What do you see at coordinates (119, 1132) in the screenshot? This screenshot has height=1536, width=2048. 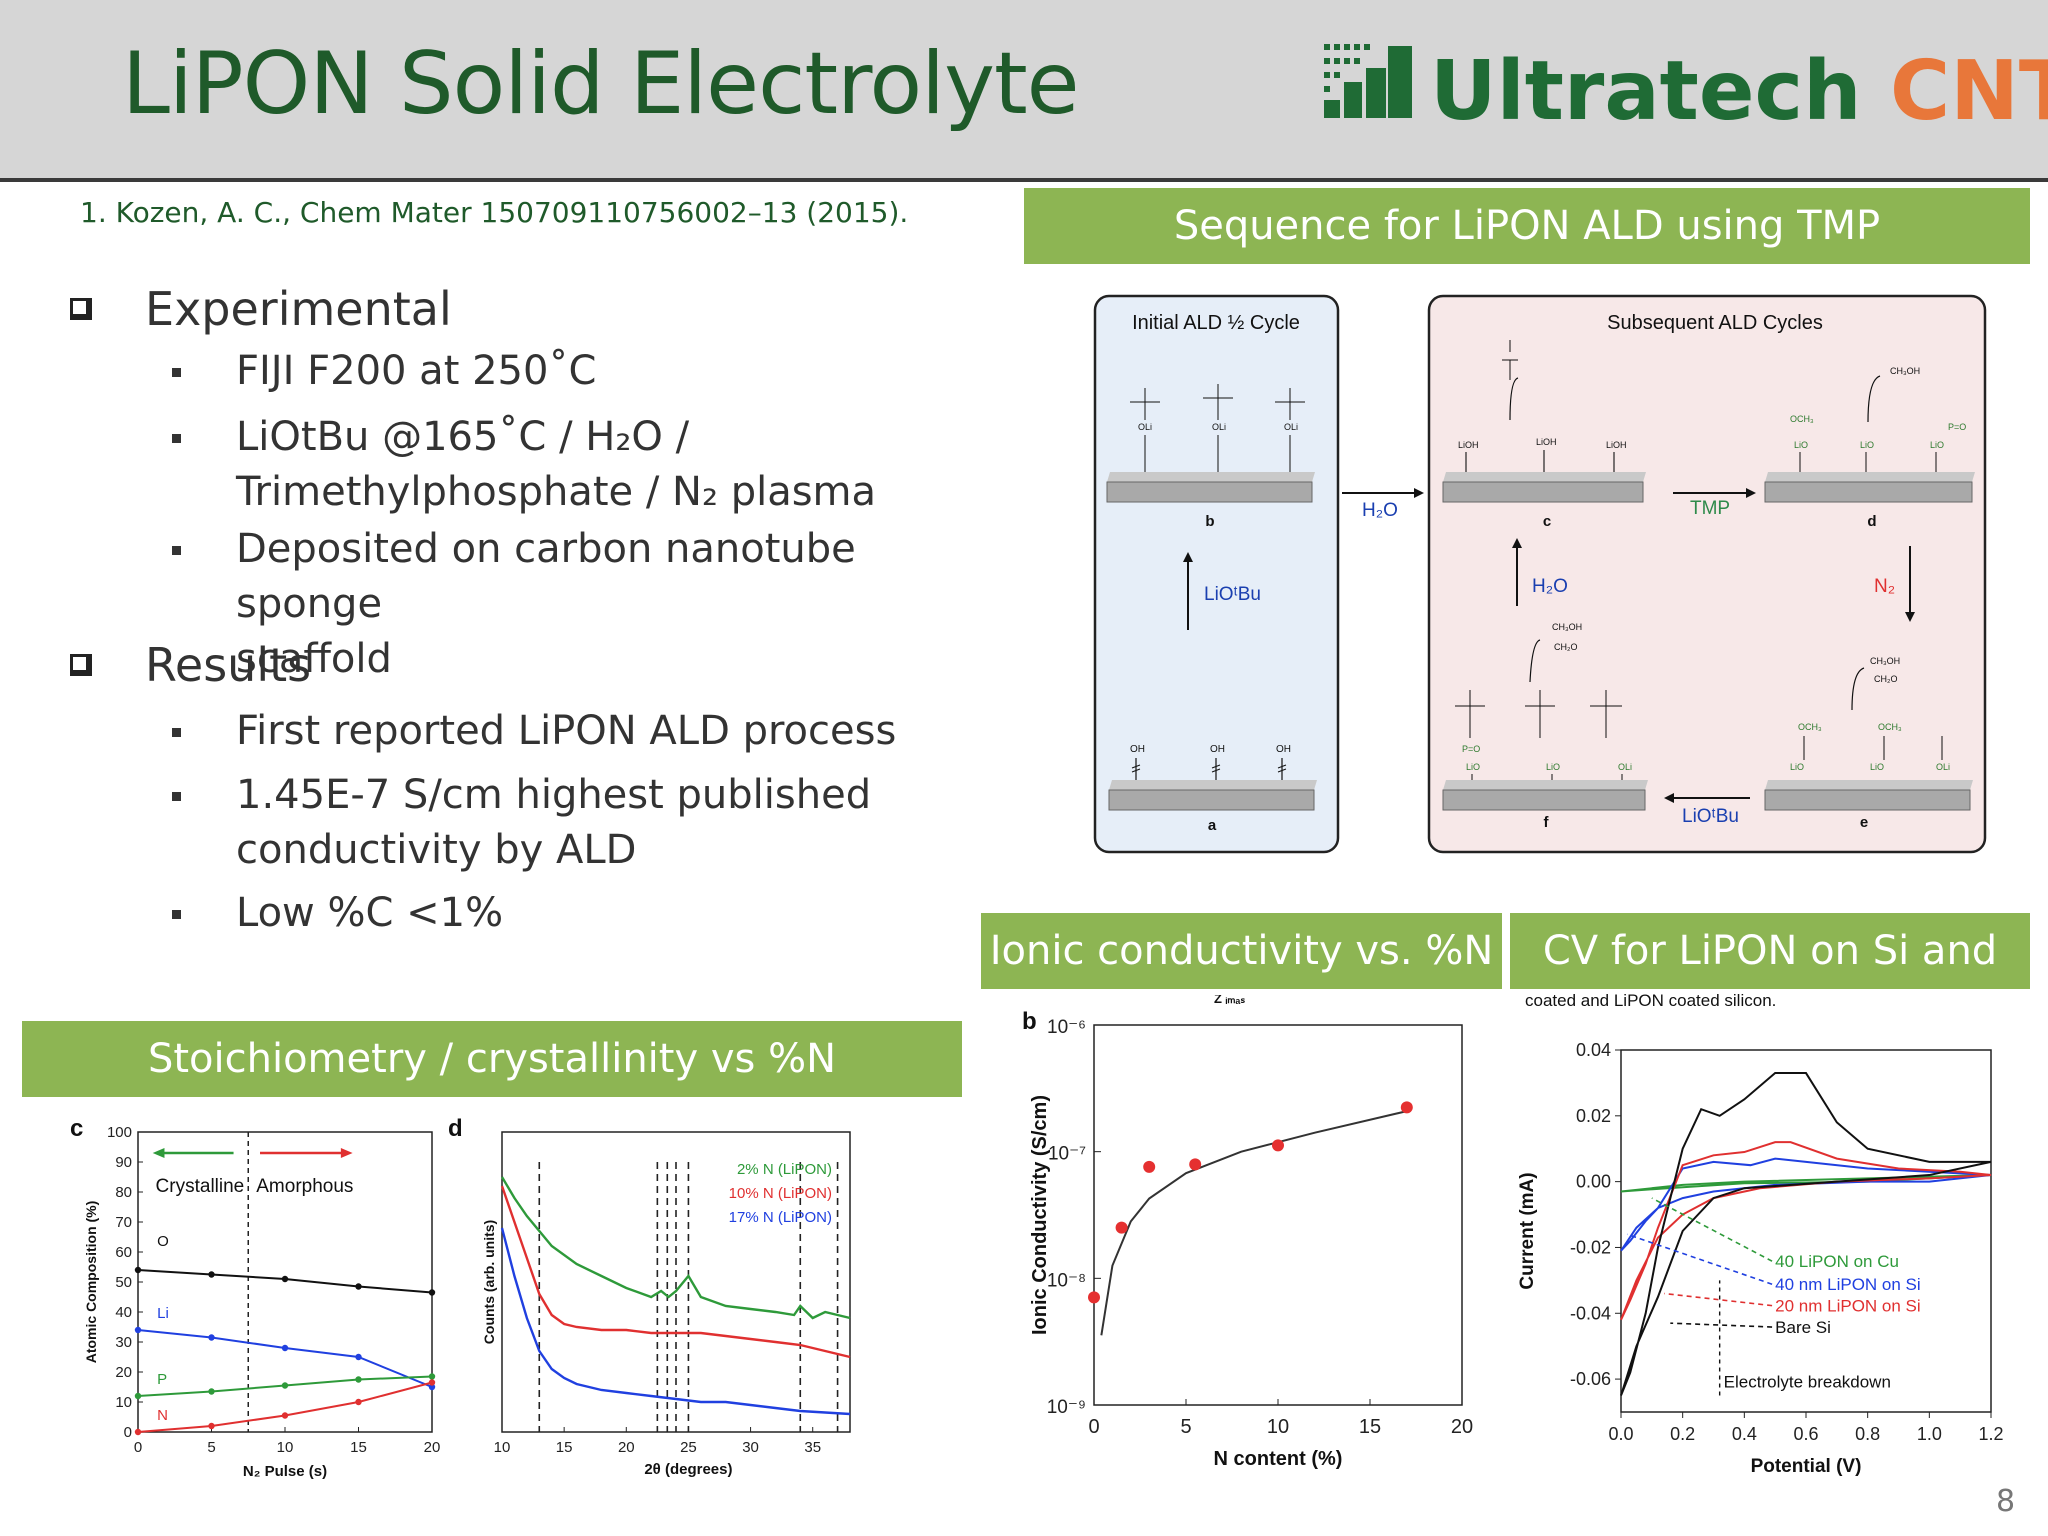 I see `y-tick-label: 100` at bounding box center [119, 1132].